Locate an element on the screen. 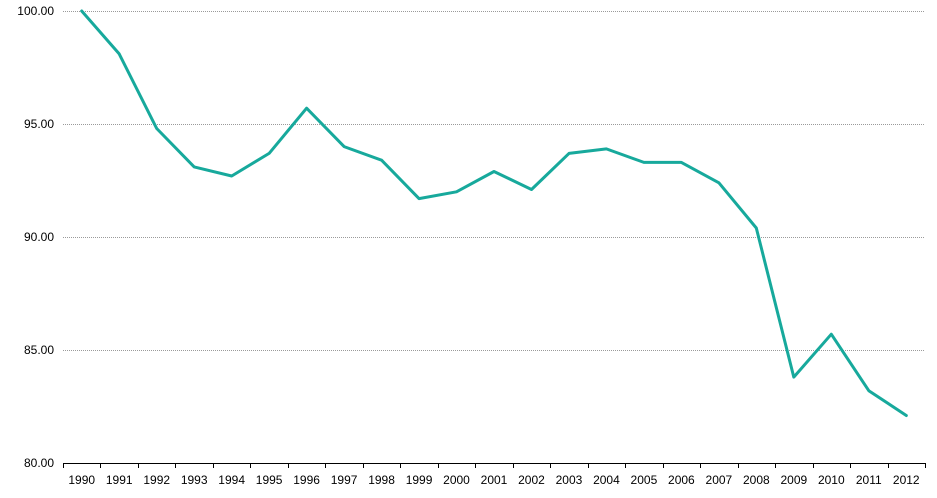  y-tick-labels: 80.00 85.00 90.00 95.00 100.00 is located at coordinates (35, 237).